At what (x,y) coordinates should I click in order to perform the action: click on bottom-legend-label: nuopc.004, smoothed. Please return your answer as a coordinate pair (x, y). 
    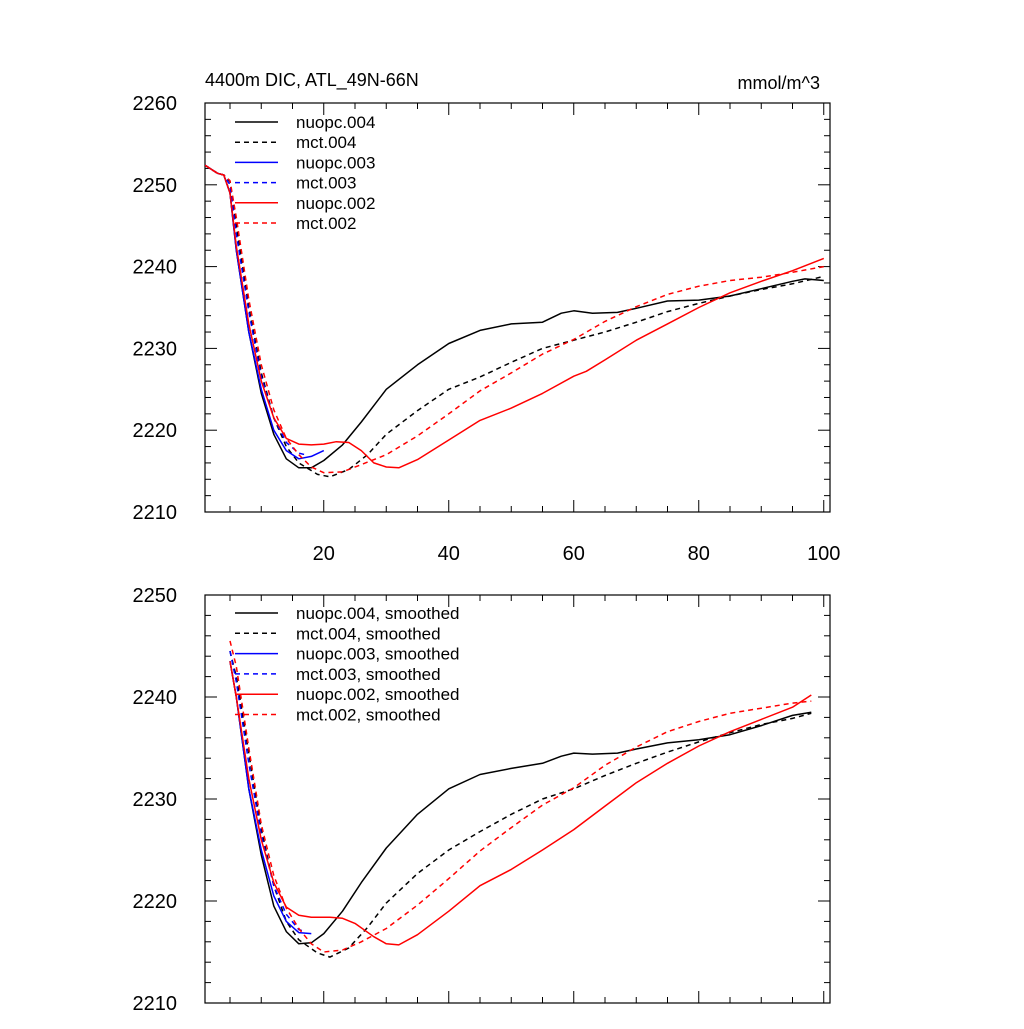
    Looking at the image, I should click on (378, 613).